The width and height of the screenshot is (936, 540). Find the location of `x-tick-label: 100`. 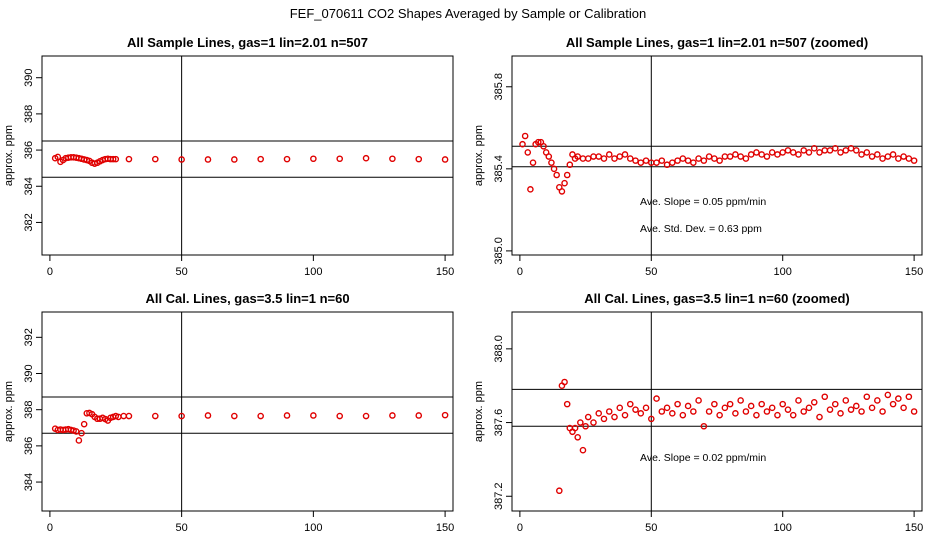

x-tick-label: 100 is located at coordinates (783, 272).